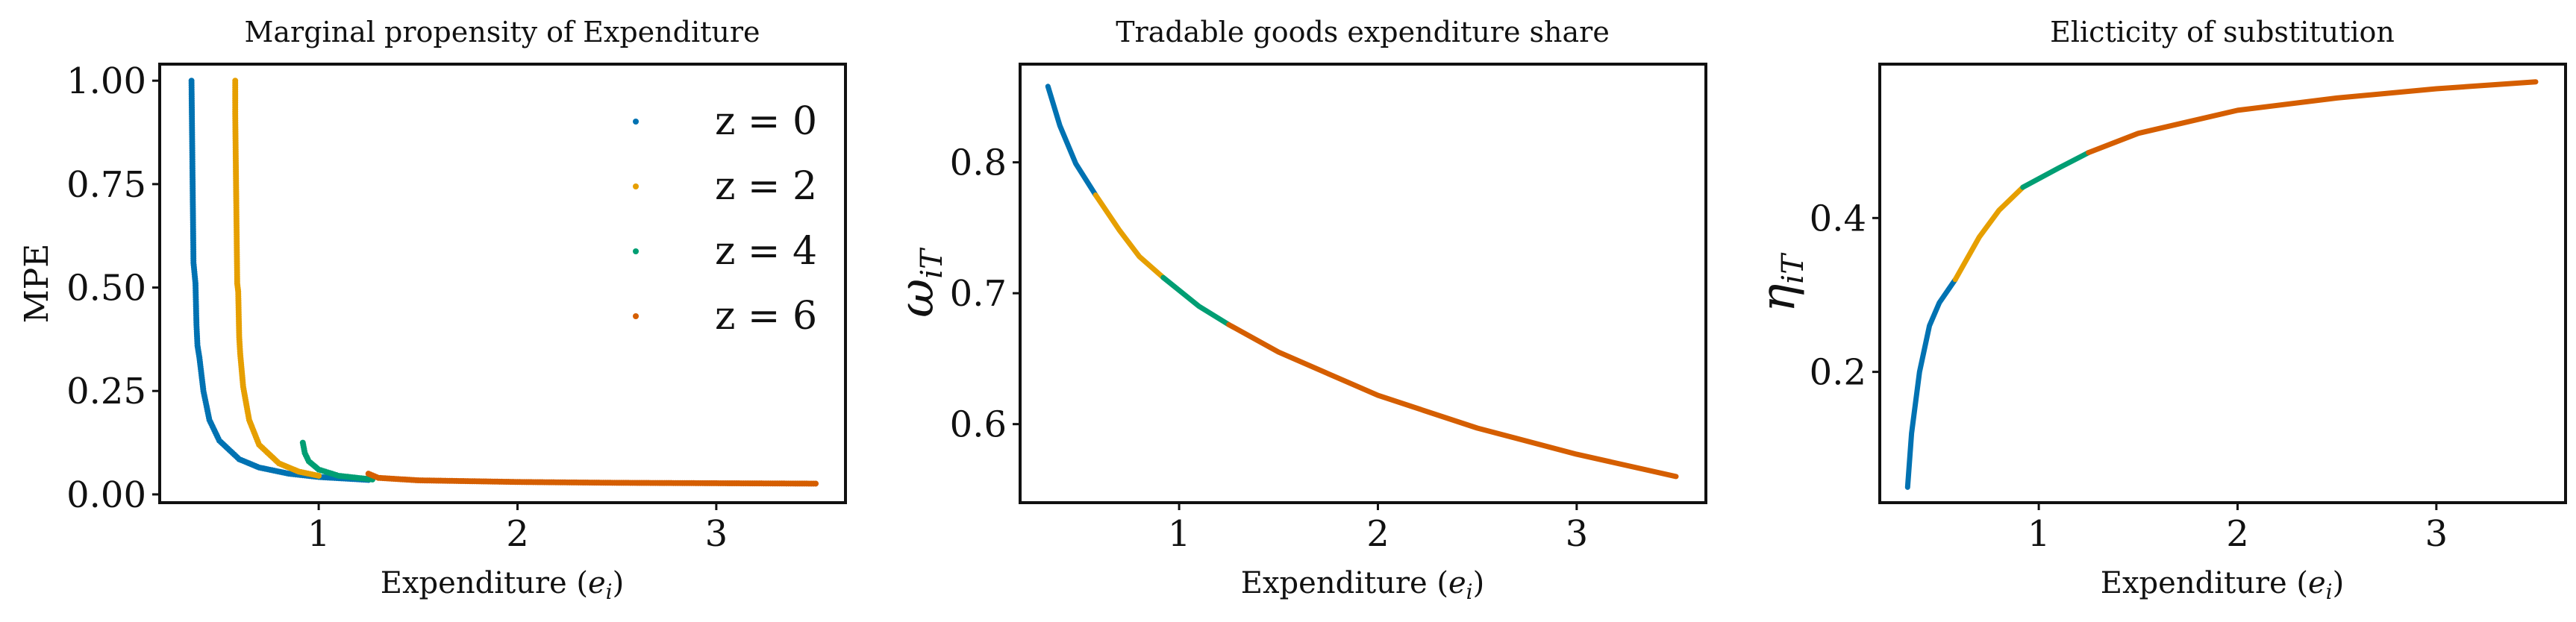 This screenshot has height=622, width=2576. Describe the element at coordinates (37, 284) in the screenshot. I see `mpe-ylabel: MPE` at that location.